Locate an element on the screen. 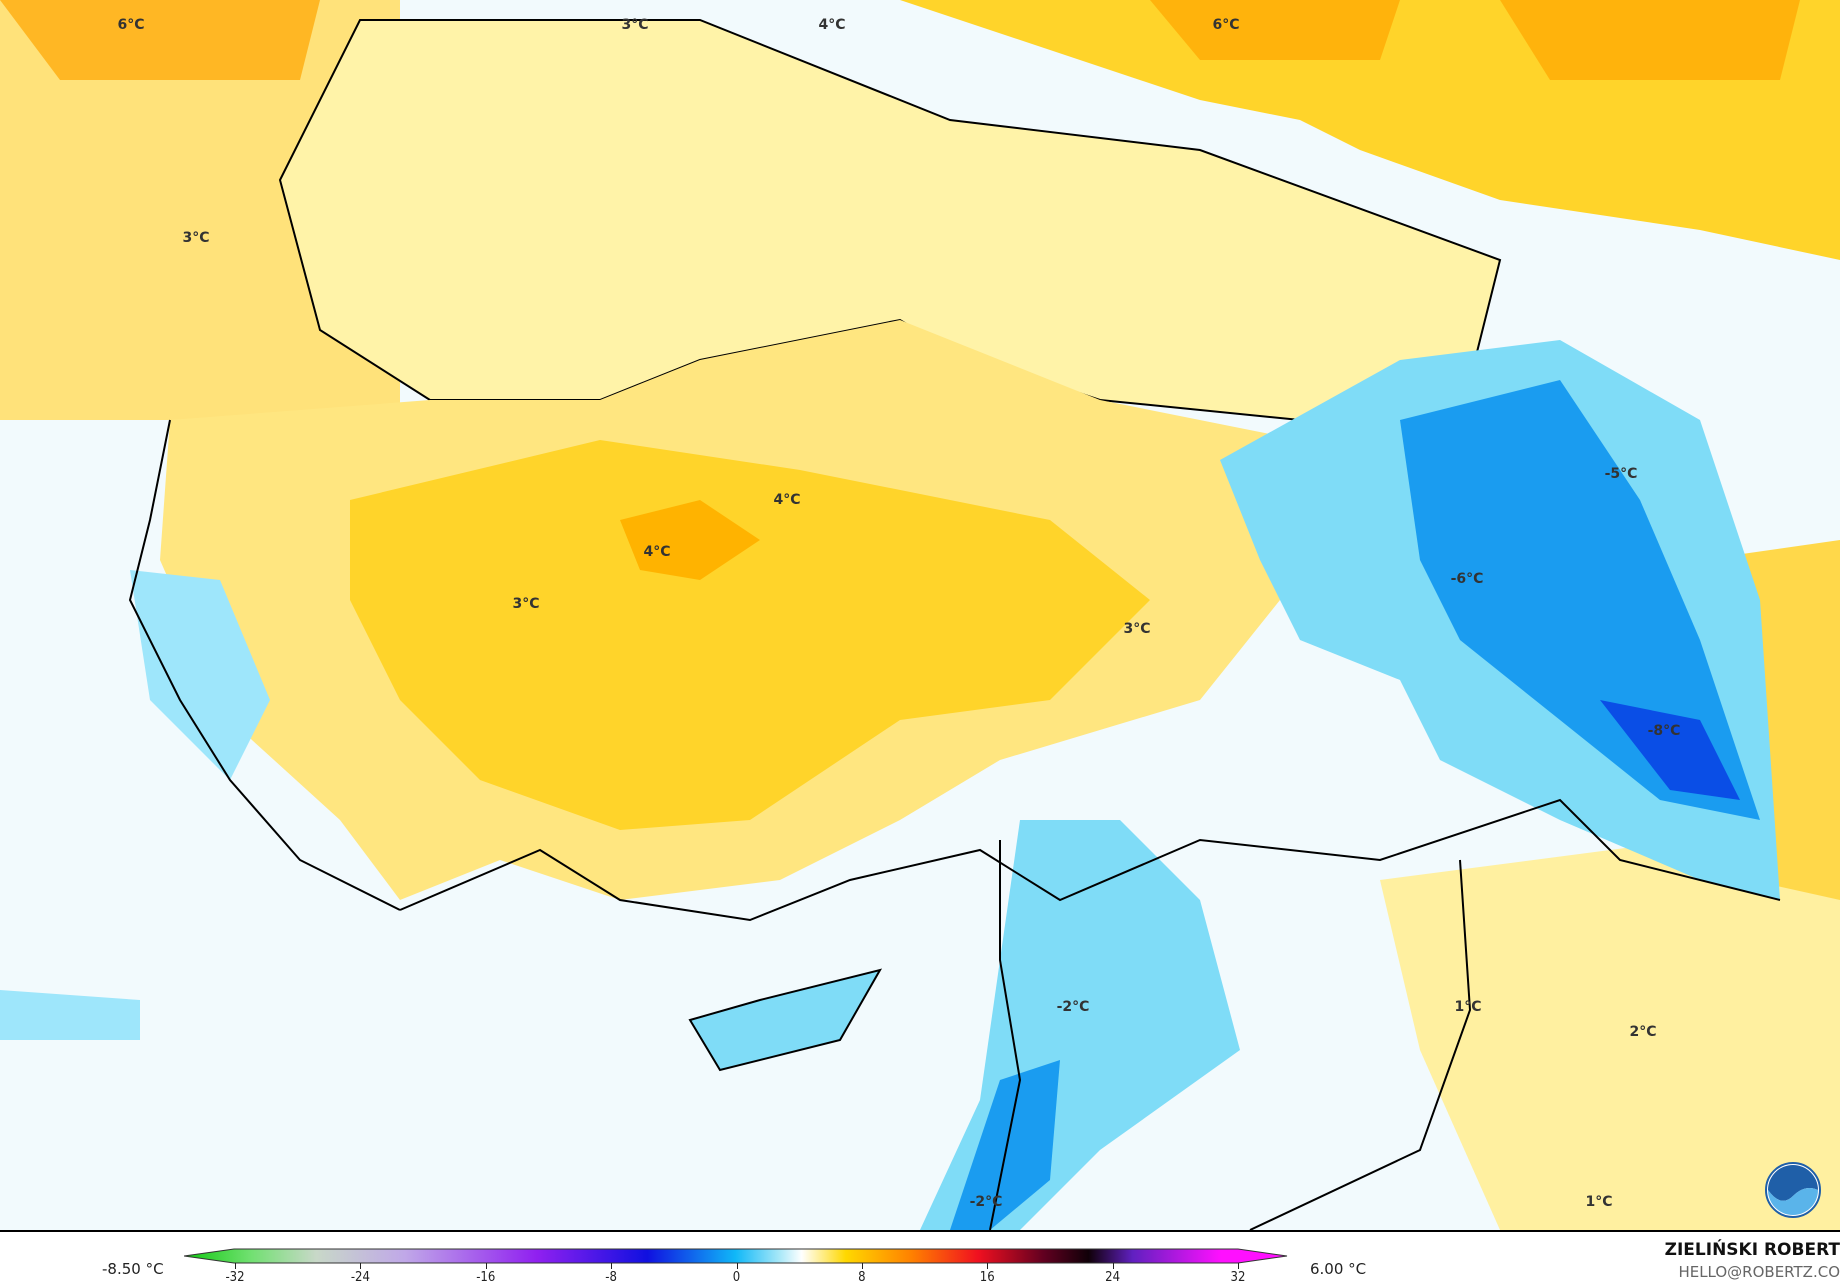 This screenshot has height=1287, width=1840. noaa-logo is located at coordinates (1793, 1190).